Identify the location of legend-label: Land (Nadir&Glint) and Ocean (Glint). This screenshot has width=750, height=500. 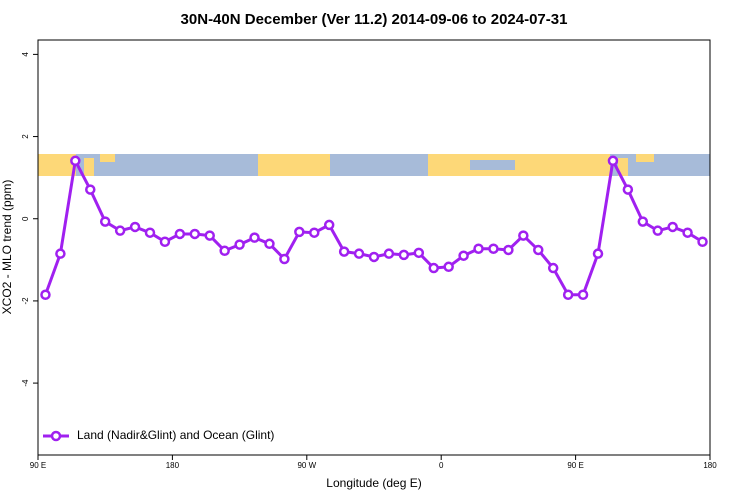
(175, 435).